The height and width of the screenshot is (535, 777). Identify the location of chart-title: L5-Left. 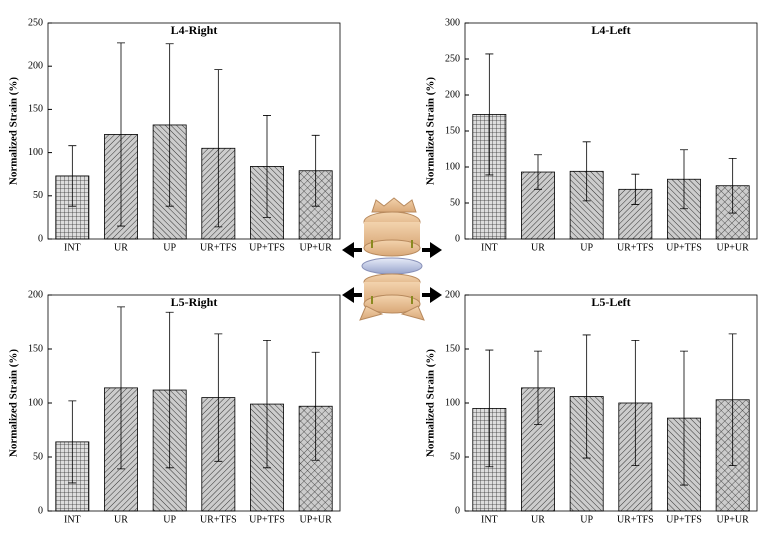
(610, 302).